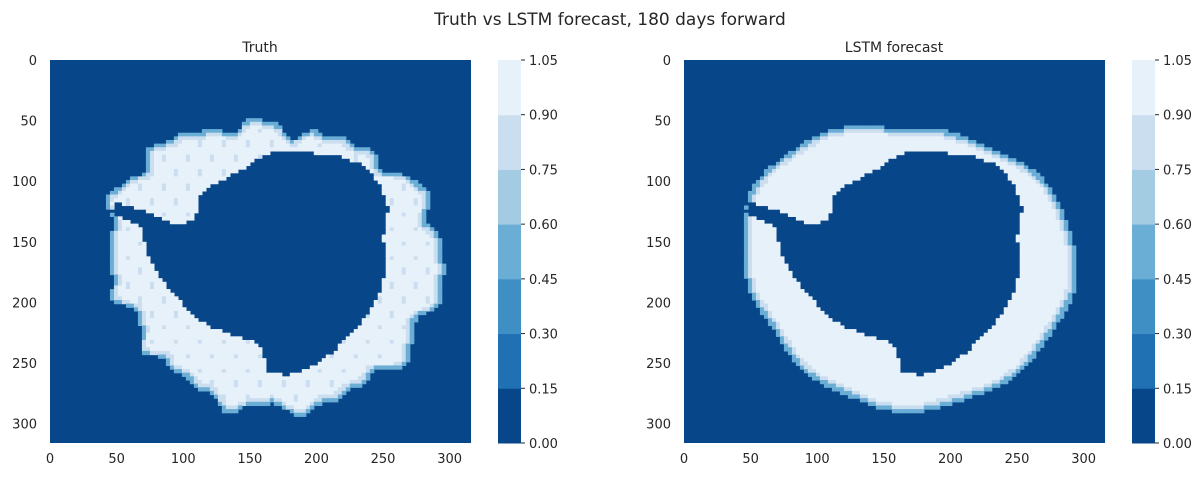  I want to click on colorbar-tick-label: 0.00, so click(543, 444).